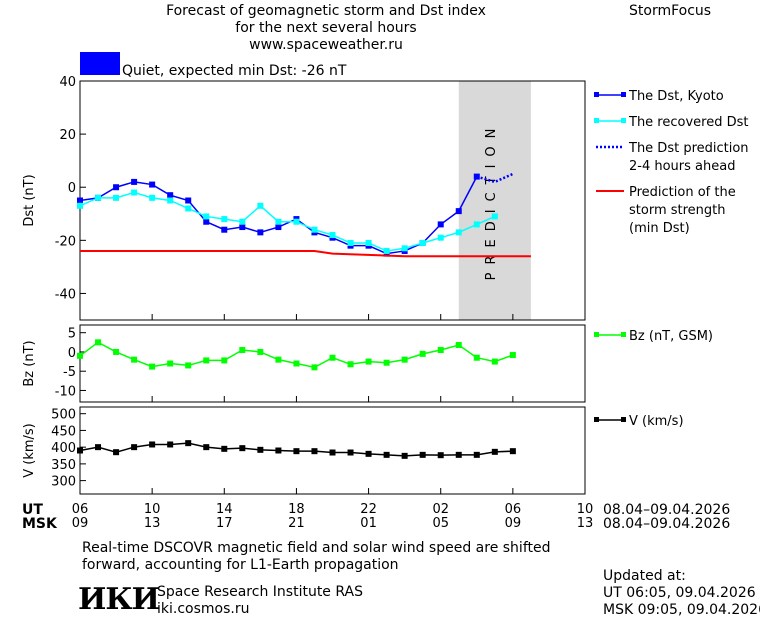 The image size is (760, 620). Describe the element at coordinates (326, 28) in the screenshot. I see `chart-title-line2: for the next several hours` at that location.